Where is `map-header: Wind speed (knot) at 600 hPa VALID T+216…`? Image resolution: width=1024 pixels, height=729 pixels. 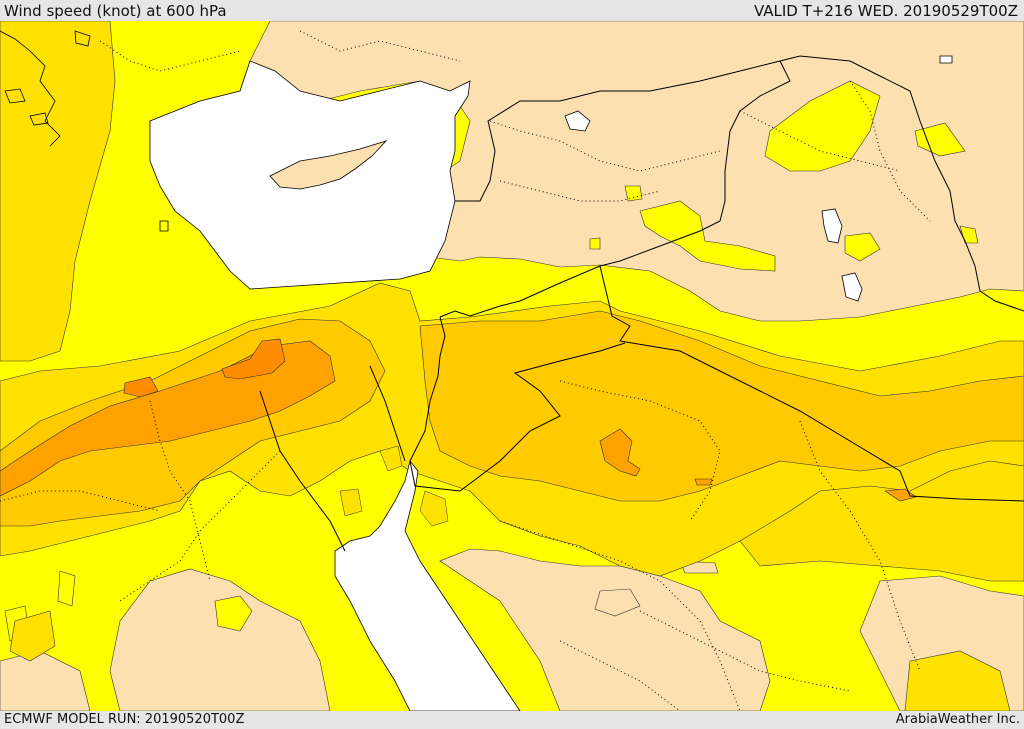
map-header: Wind speed (knot) at 600 hPa VALID T+216… is located at coordinates (512, 10).